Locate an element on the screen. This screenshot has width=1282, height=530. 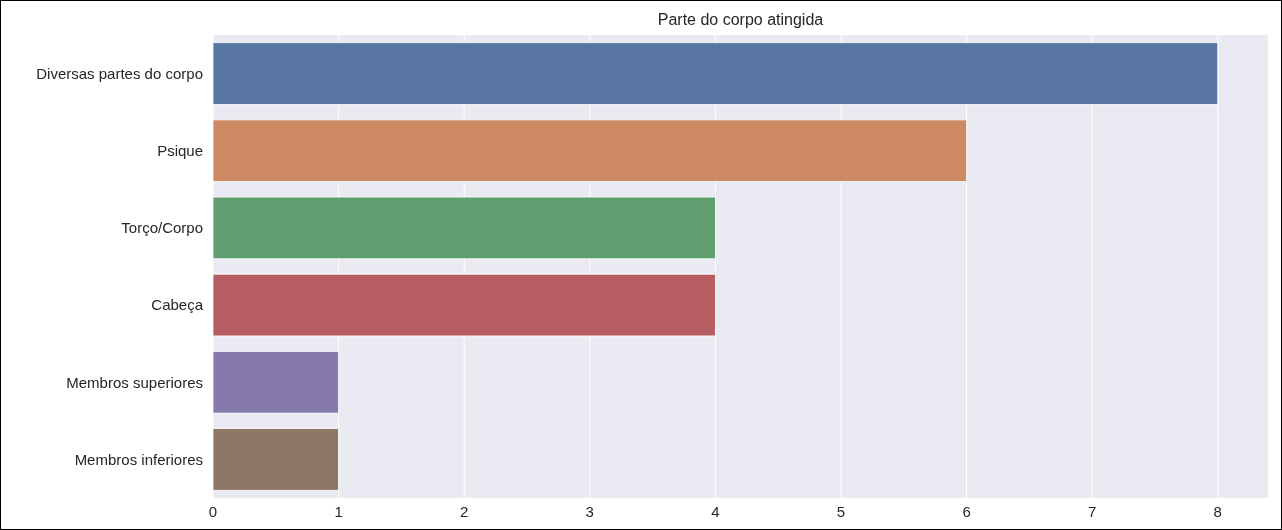
chart-title: Parte do corpo atingida is located at coordinates (740, 19).